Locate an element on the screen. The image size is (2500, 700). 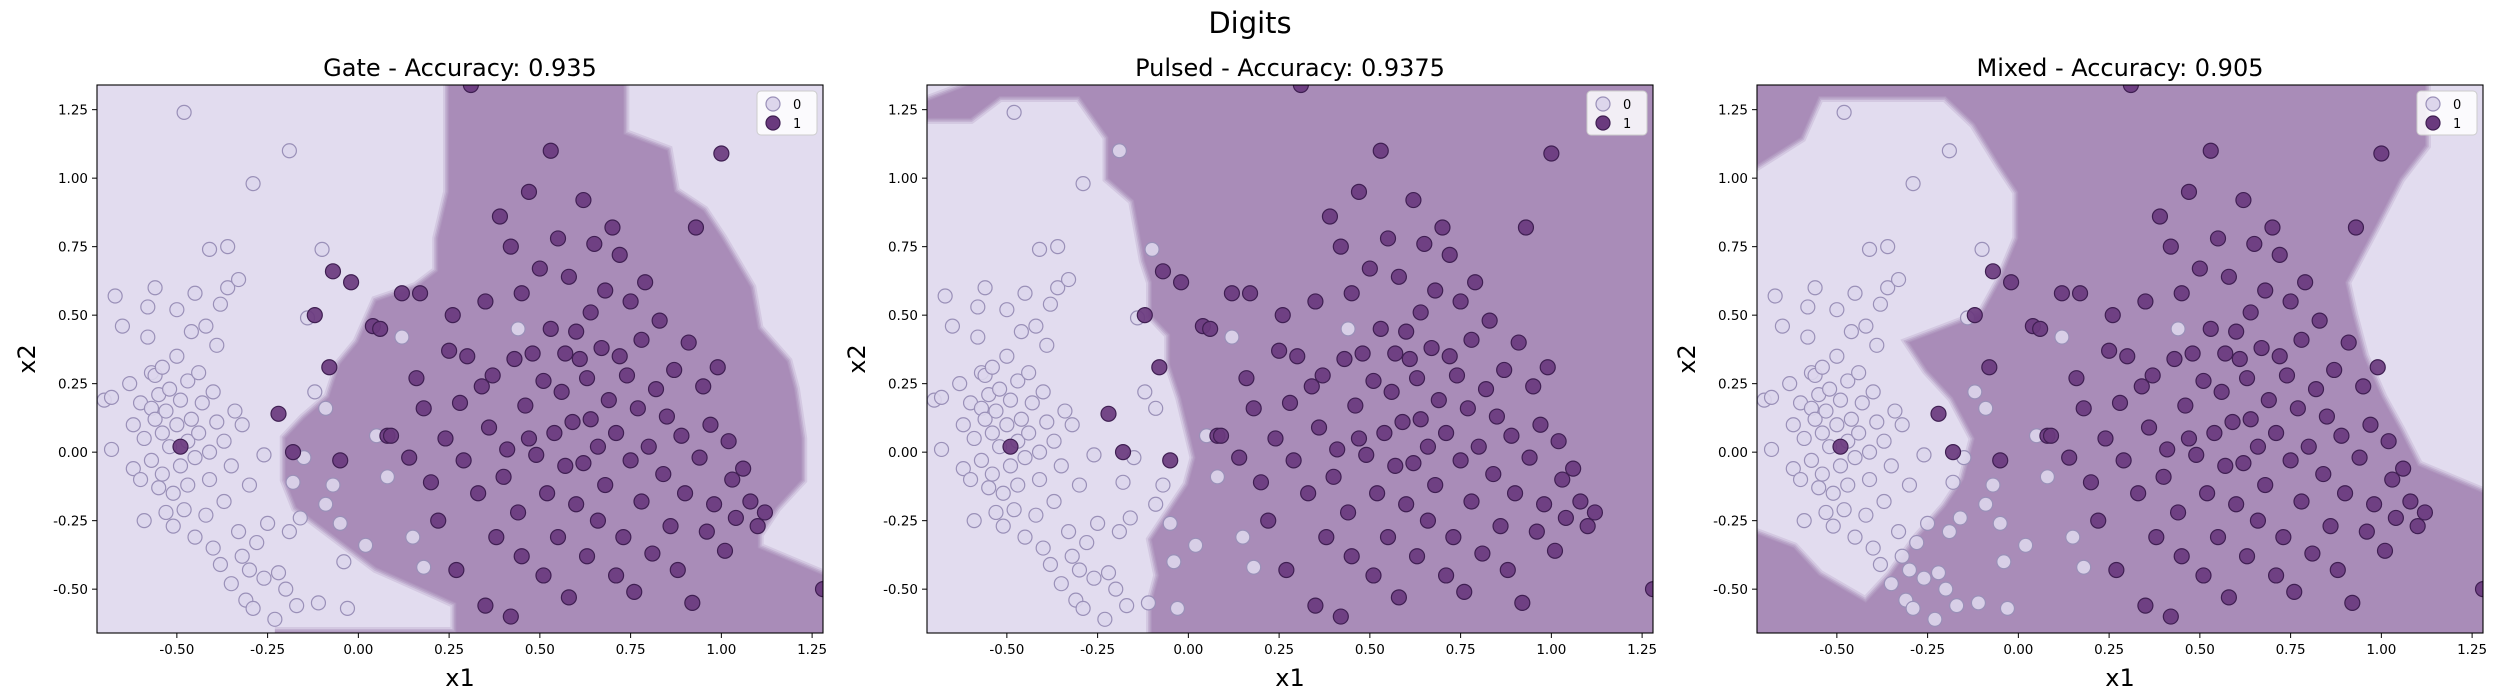
x-tick-label: 0.00 is located at coordinates (358, 650).